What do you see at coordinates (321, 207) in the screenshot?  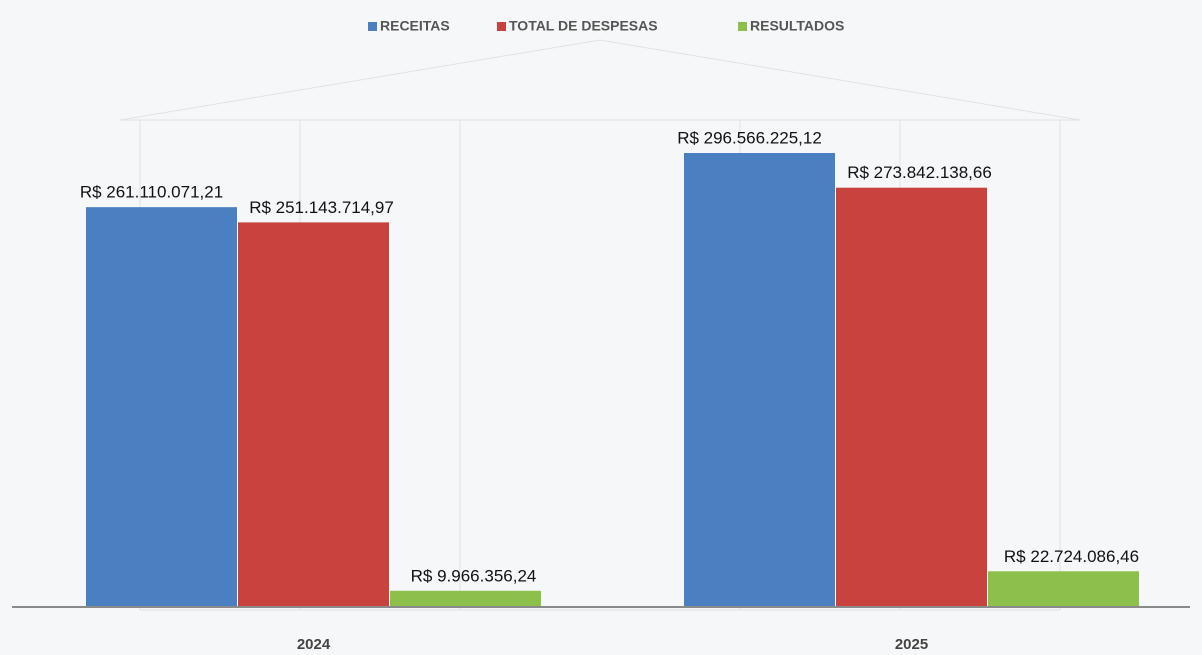 I see `data-label: R$ 251.143.714,97` at bounding box center [321, 207].